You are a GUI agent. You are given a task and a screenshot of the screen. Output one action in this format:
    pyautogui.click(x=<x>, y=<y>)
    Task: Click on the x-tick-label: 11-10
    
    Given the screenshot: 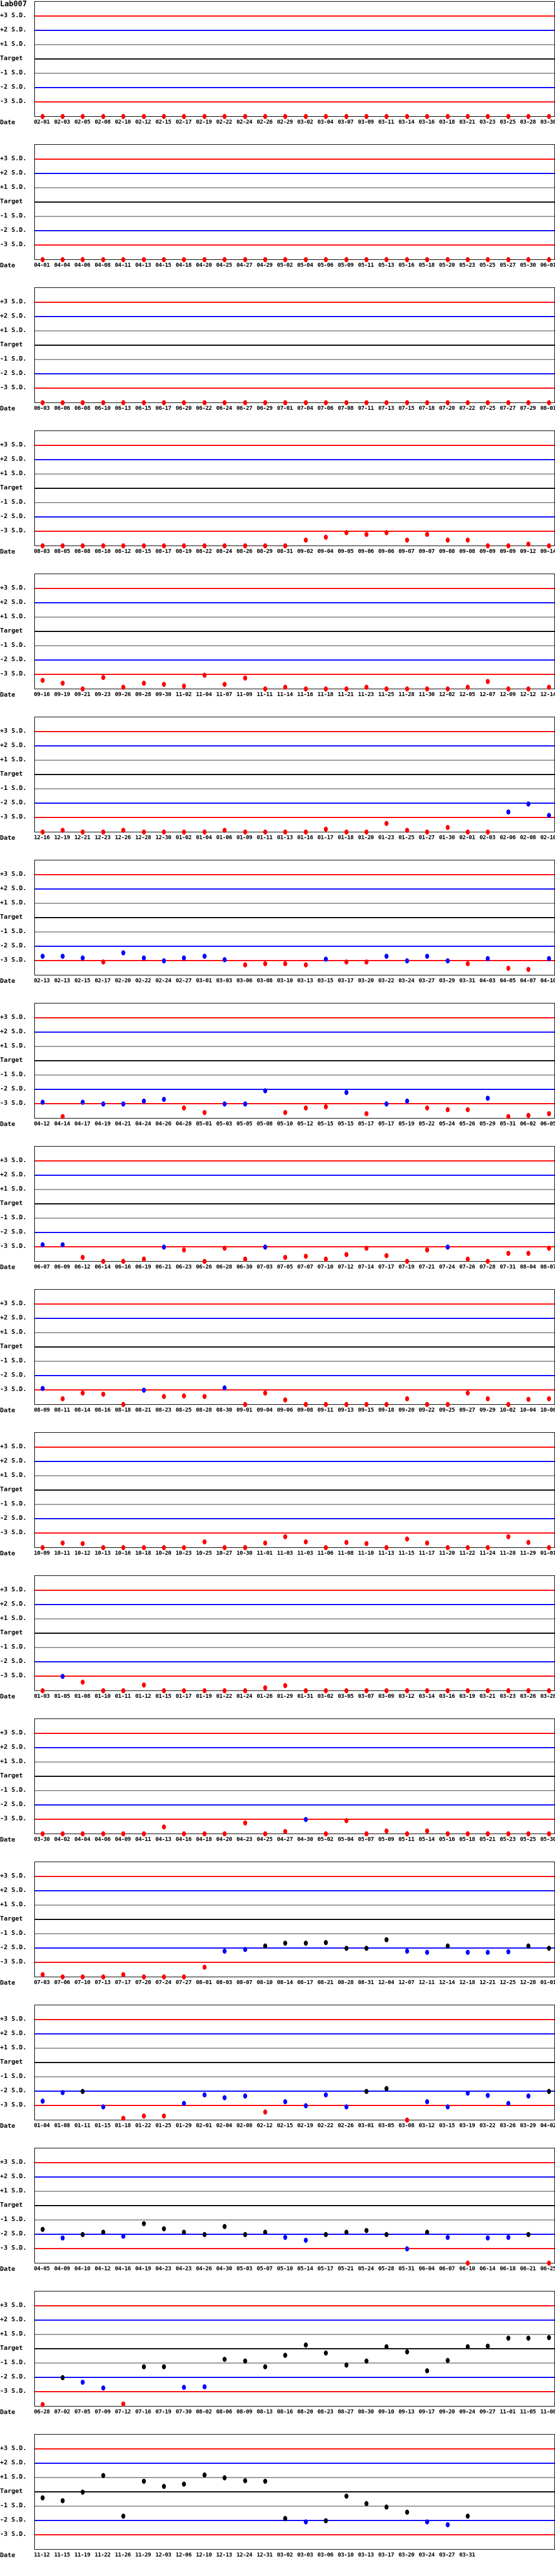 What is the action you would take?
    pyautogui.click(x=366, y=1553)
    